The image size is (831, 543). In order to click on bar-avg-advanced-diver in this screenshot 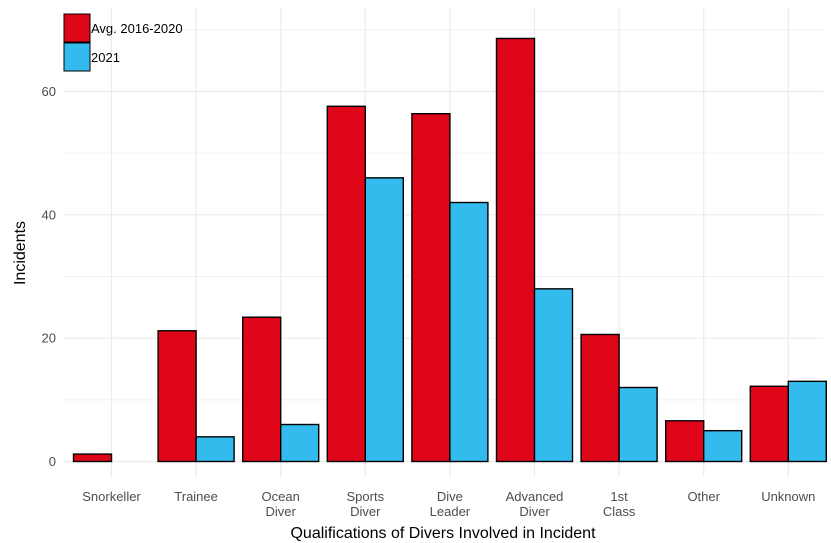, I will do `click(515, 250)`.